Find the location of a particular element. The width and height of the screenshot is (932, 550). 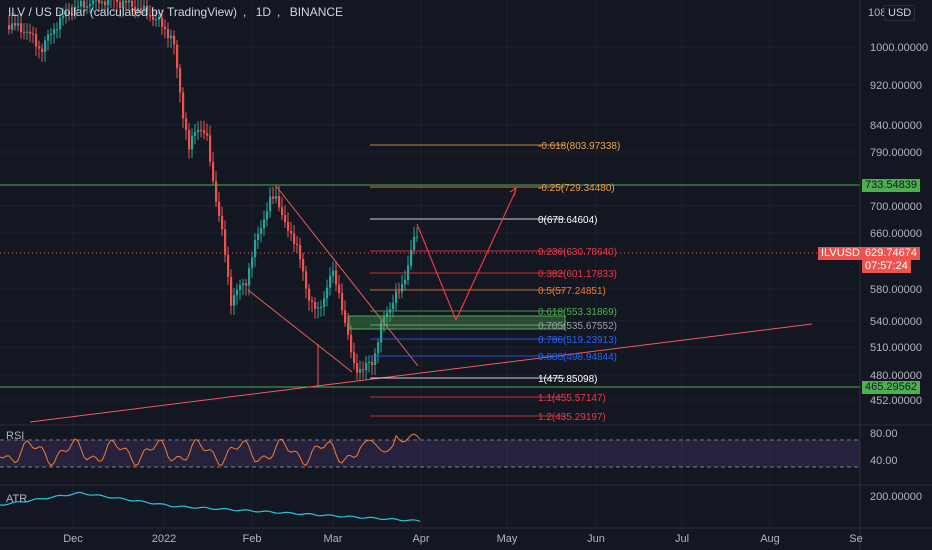

fib-label: 1(475.85098) is located at coordinates (568, 379).